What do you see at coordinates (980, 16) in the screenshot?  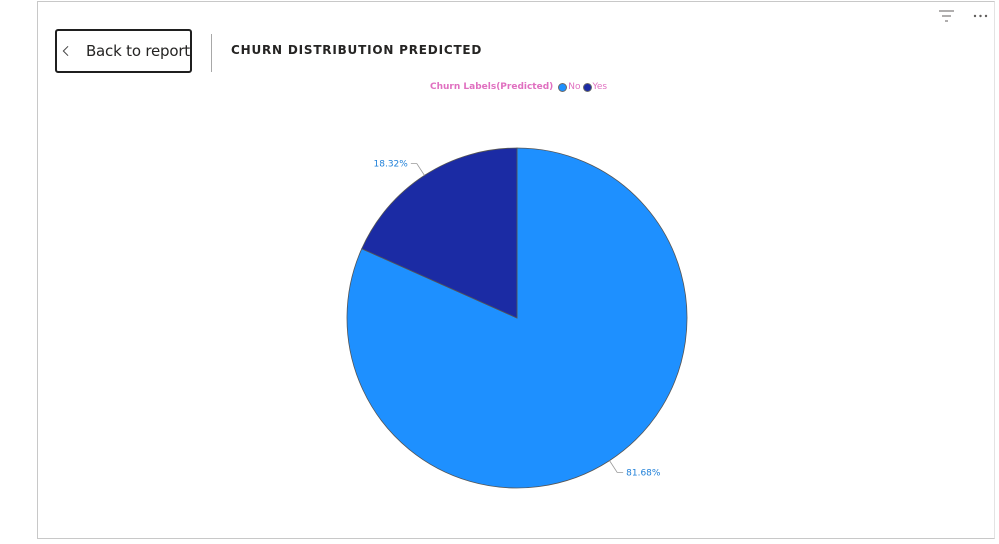 I see `more-options-icon` at bounding box center [980, 16].